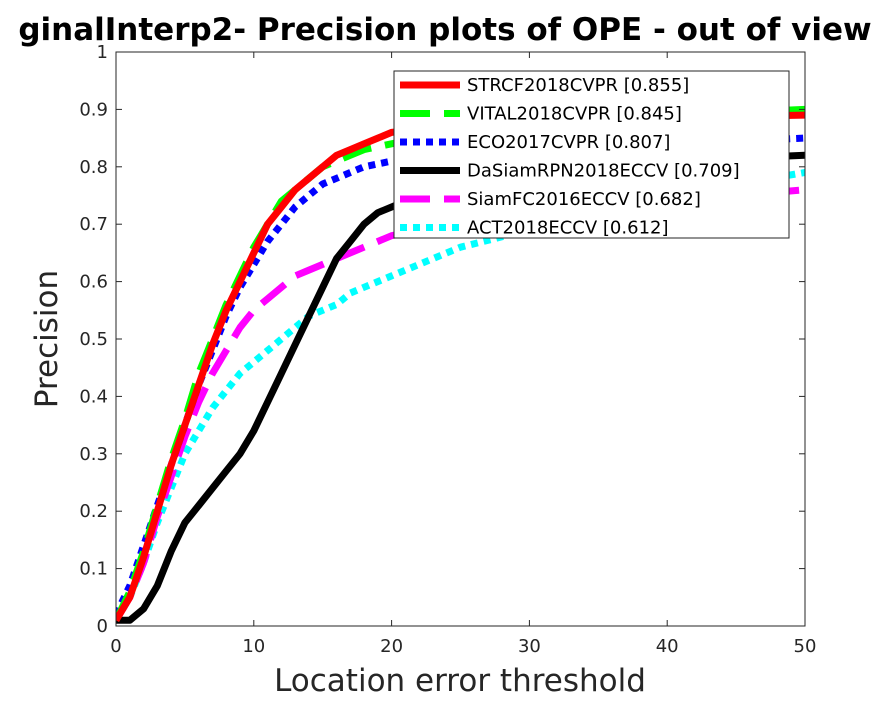 Image resolution: width=891 pixels, height=703 pixels. What do you see at coordinates (578, 85) in the screenshot?
I see `legend-label: STRCF2018CVPR [0.855]` at bounding box center [578, 85].